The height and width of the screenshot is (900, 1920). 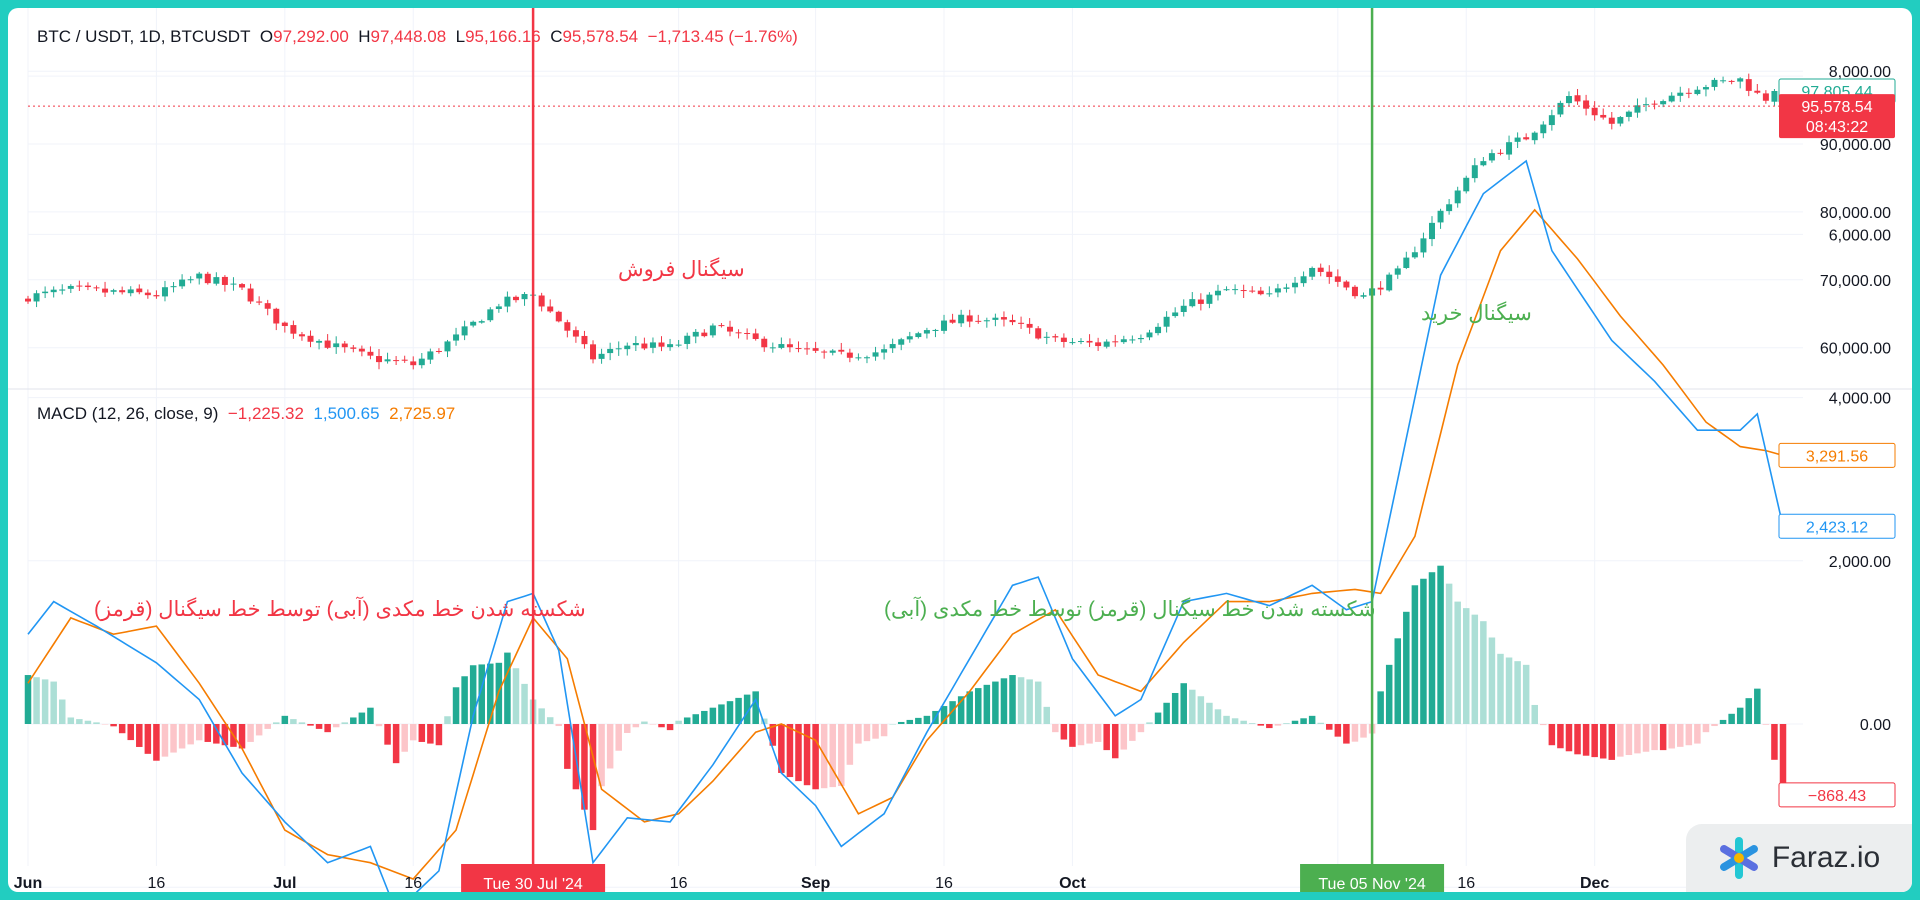 What do you see at coordinates (1594, 883) in the screenshot?
I see `time-axis-tick: Dec` at bounding box center [1594, 883].